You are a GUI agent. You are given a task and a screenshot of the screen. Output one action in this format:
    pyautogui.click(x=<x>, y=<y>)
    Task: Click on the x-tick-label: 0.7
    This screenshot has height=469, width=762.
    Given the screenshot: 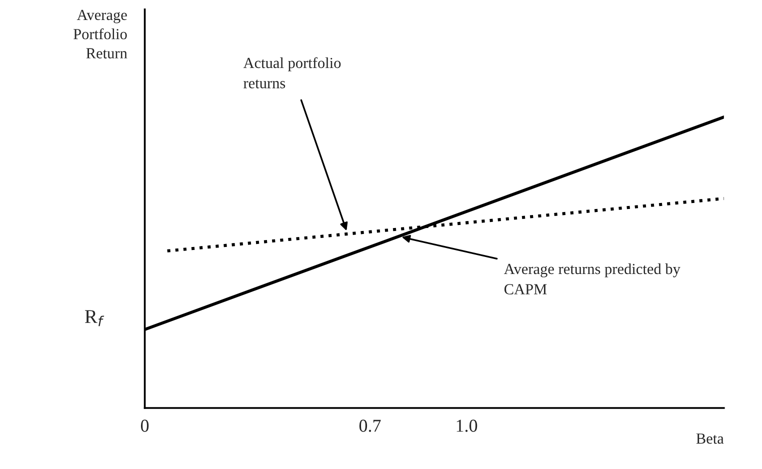 What is the action you would take?
    pyautogui.click(x=370, y=426)
    